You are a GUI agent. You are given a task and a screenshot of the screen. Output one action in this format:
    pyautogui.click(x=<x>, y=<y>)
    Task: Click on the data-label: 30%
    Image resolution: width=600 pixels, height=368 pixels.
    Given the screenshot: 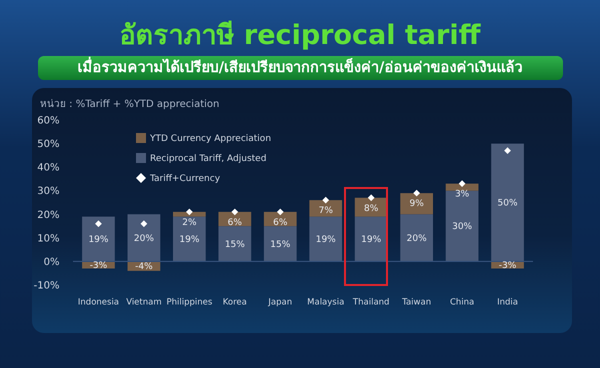 What is the action you would take?
    pyautogui.click(x=462, y=227)
    